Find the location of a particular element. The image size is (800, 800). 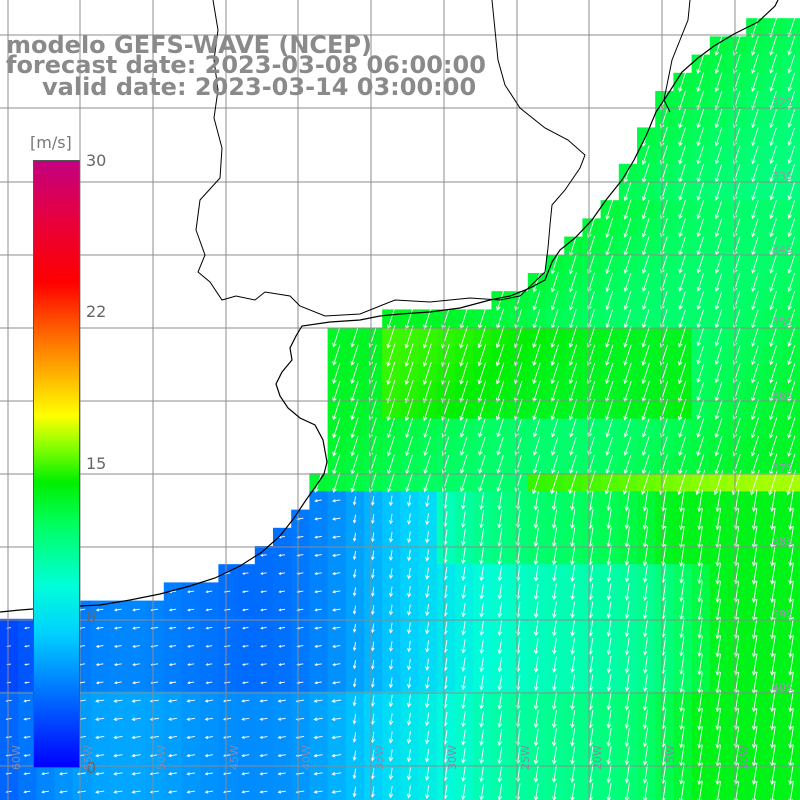

title-valid-date: valid date: 2023-03-14 03:00:00 is located at coordinates (259, 87).